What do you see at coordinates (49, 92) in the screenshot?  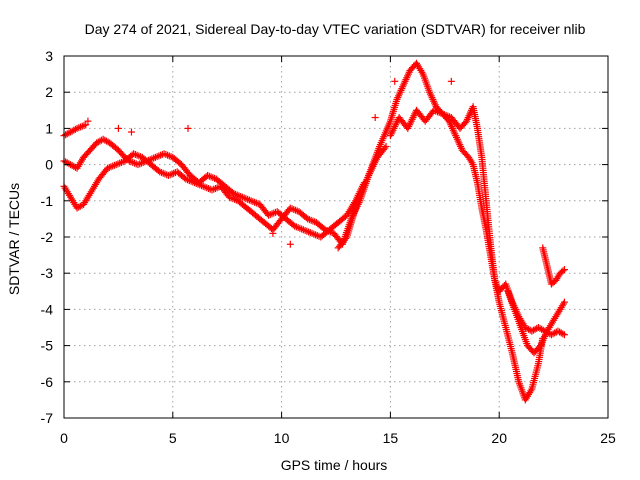 I see `y-tick-label: 2` at bounding box center [49, 92].